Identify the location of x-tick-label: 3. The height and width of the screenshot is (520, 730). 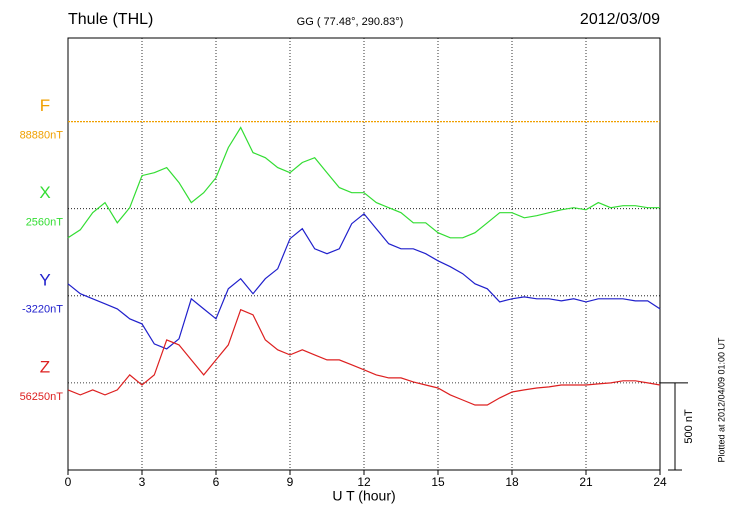
(142, 482).